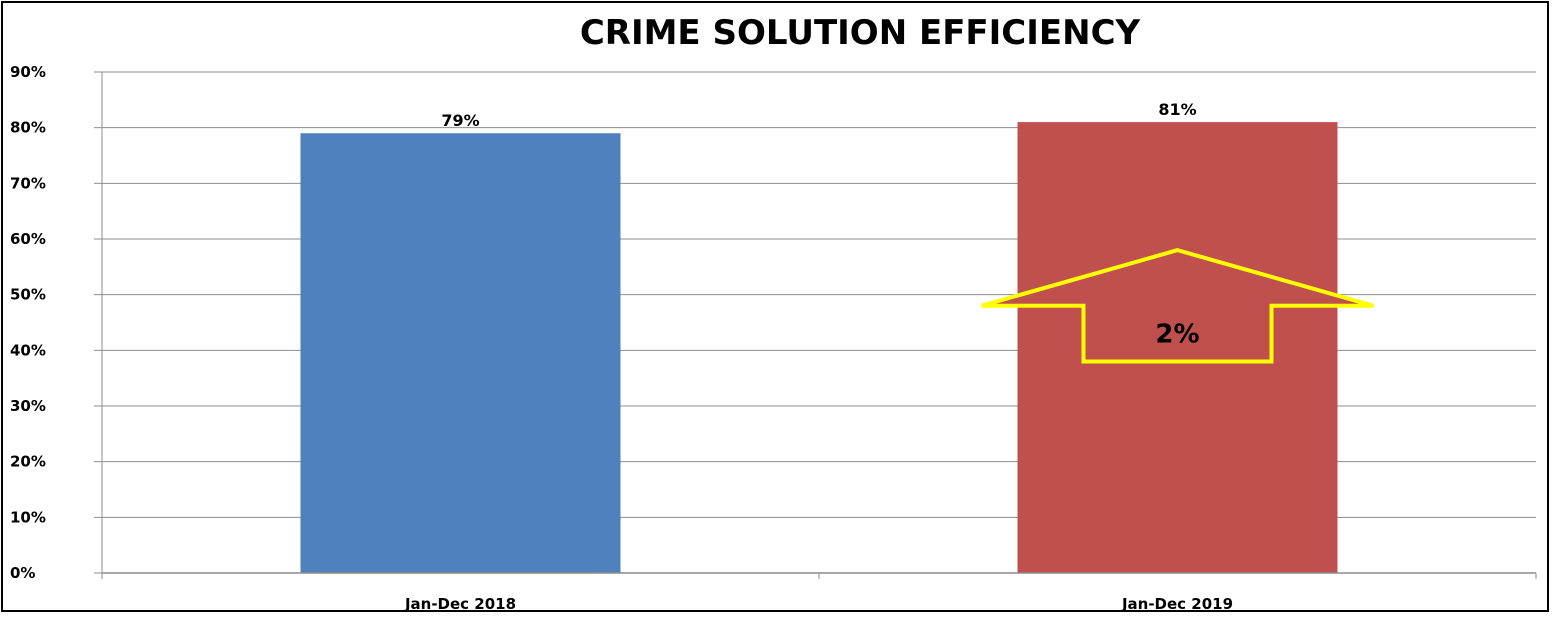 The height and width of the screenshot is (617, 1554). What do you see at coordinates (819, 592) in the screenshot?
I see `x-axis: Jan-Dec 2018 Jan-Dec 2019` at bounding box center [819, 592].